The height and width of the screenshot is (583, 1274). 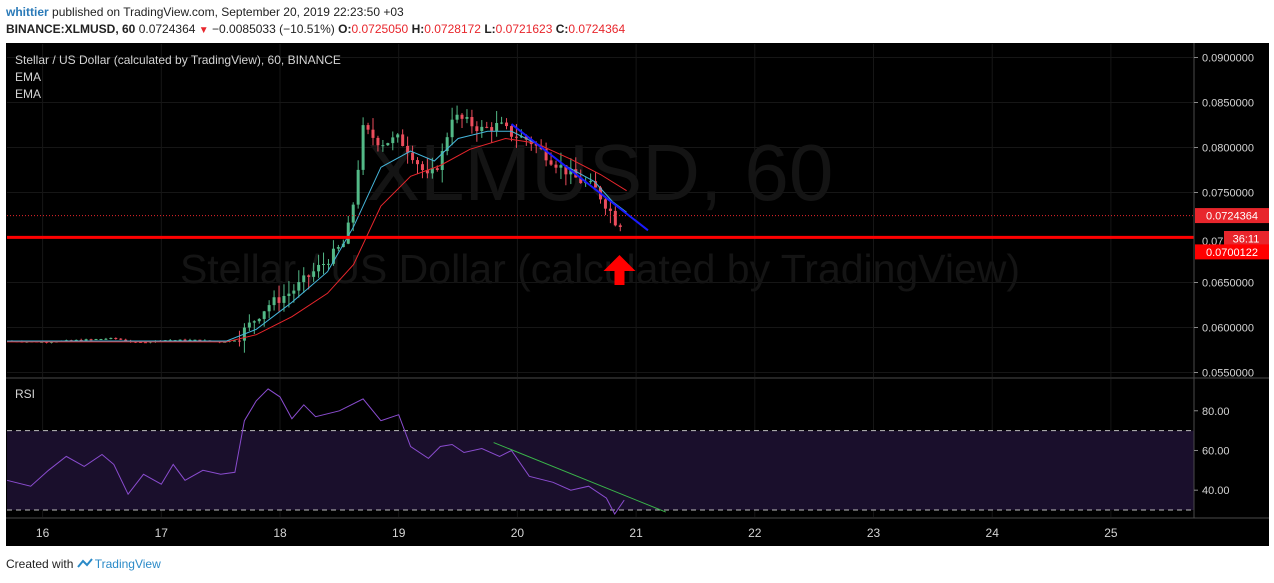 I want to click on time-tick-label: 23, so click(x=874, y=533).